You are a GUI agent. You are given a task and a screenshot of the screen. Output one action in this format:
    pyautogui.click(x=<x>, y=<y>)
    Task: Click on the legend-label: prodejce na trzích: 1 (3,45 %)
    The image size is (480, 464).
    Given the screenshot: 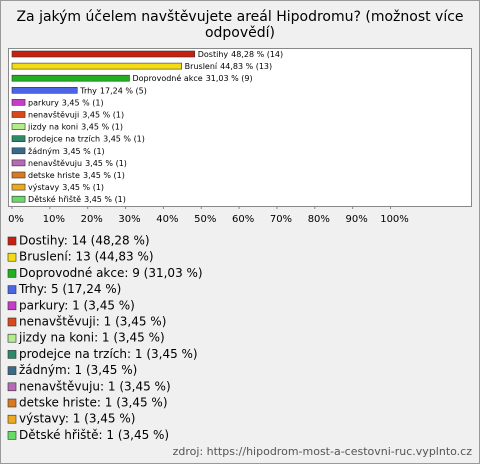 What is the action you would take?
    pyautogui.click(x=108, y=354)
    